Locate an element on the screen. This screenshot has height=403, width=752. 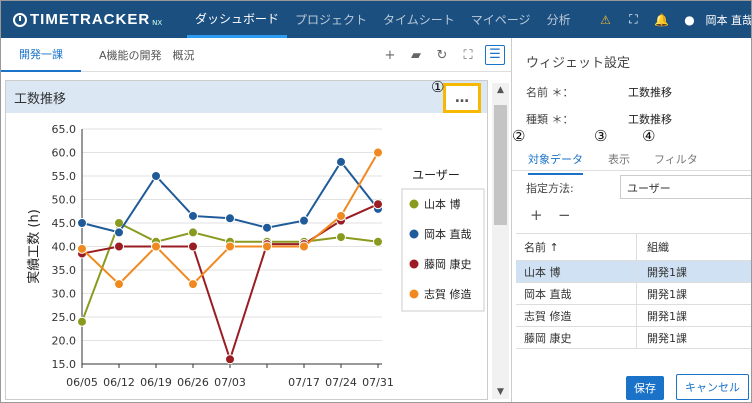
tab-filter: フィルタ is located at coordinates (676, 159).